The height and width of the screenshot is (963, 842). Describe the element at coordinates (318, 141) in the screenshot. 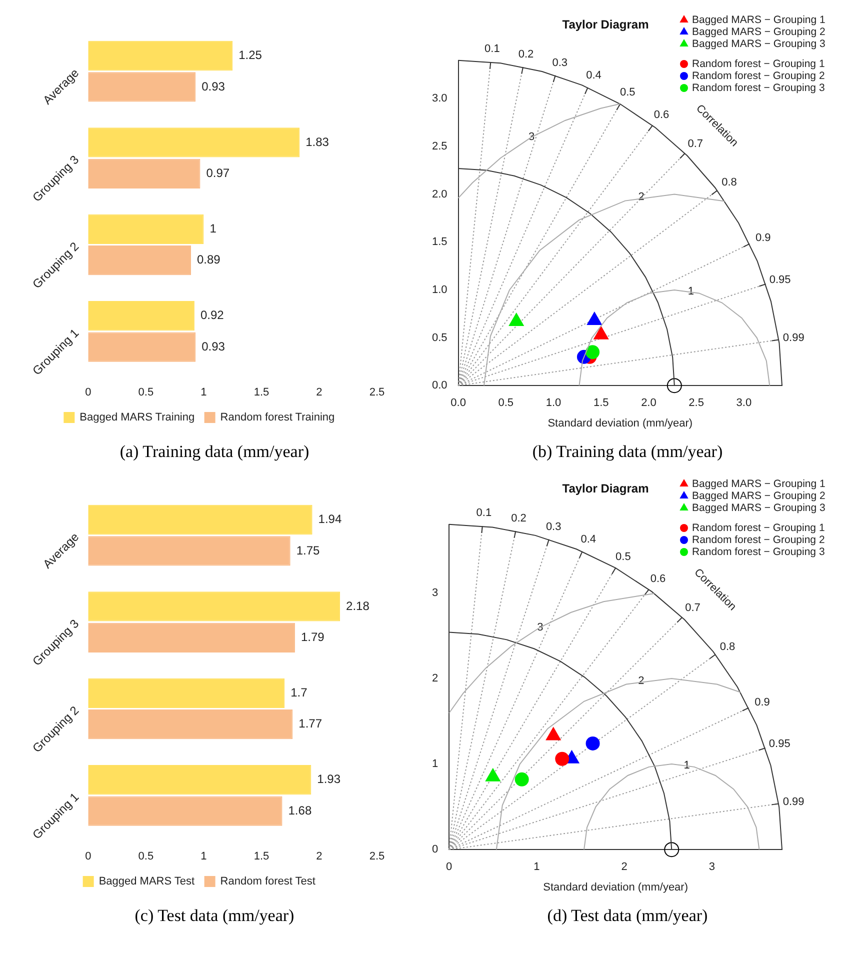

I see `data-label: 1.83` at that location.